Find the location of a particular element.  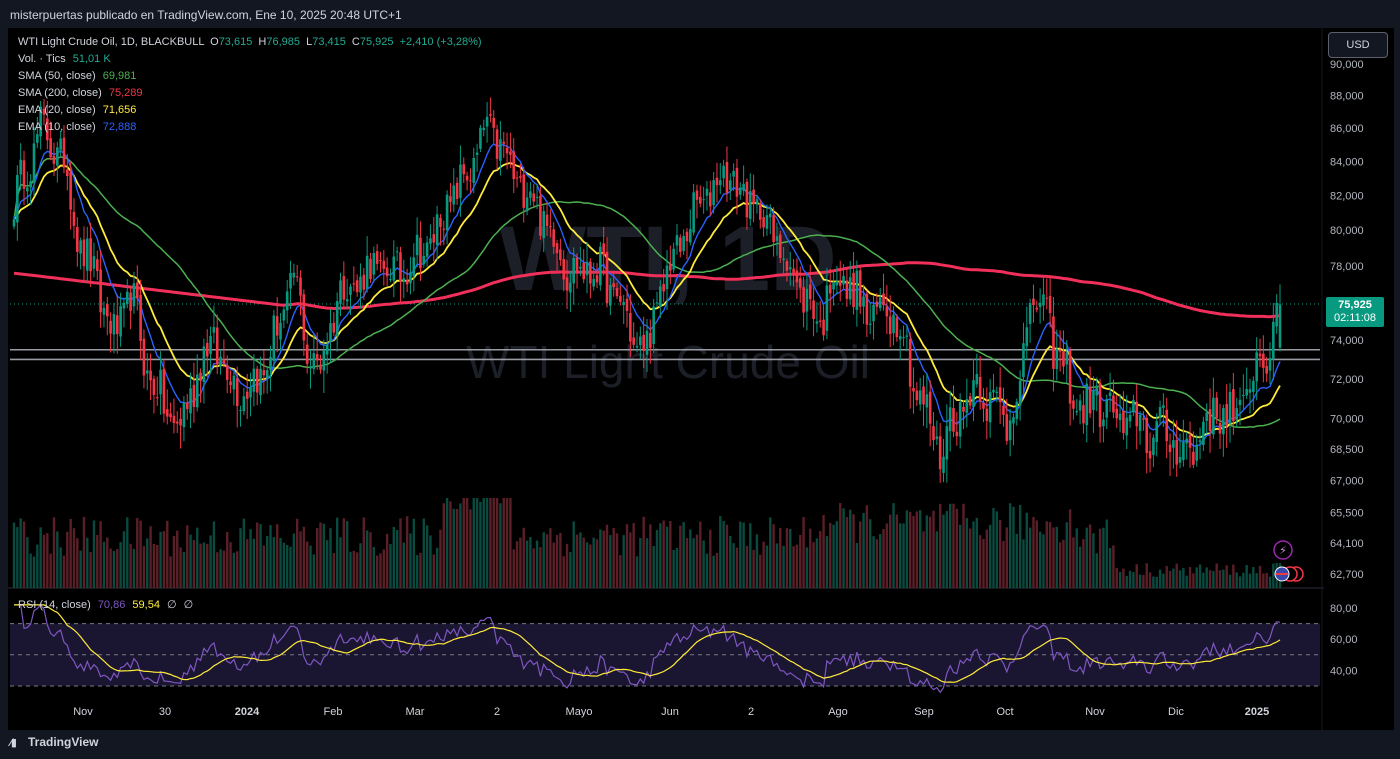

indicator-ema10: EMA (10, close) 72,888 is located at coordinates (77, 127).